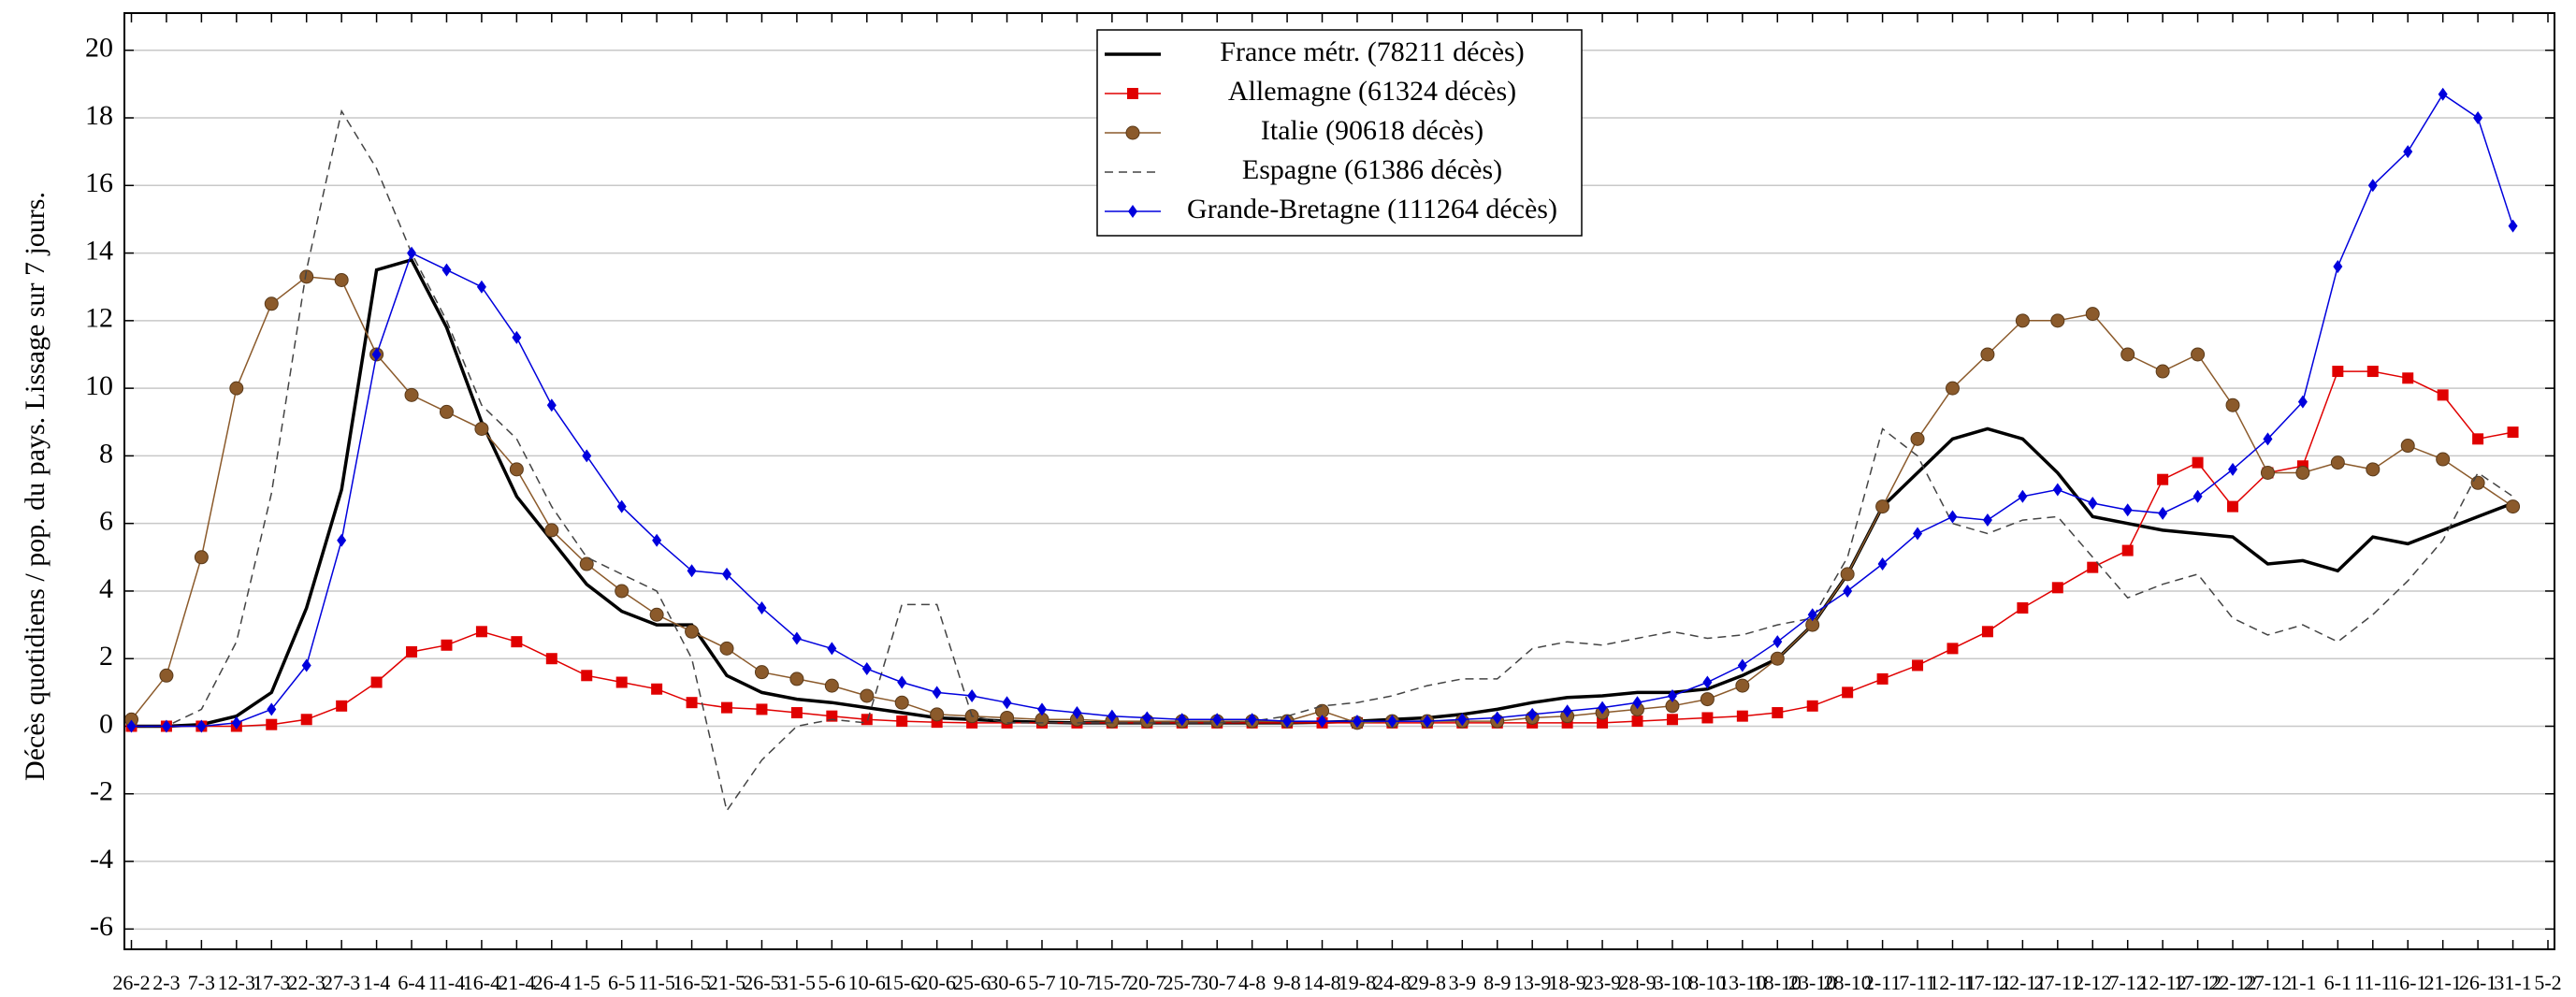 The width and height of the screenshot is (2576, 997). Describe the element at coordinates (1742, 982) in the screenshot. I see `x-tick-label: 13-10` at that location.